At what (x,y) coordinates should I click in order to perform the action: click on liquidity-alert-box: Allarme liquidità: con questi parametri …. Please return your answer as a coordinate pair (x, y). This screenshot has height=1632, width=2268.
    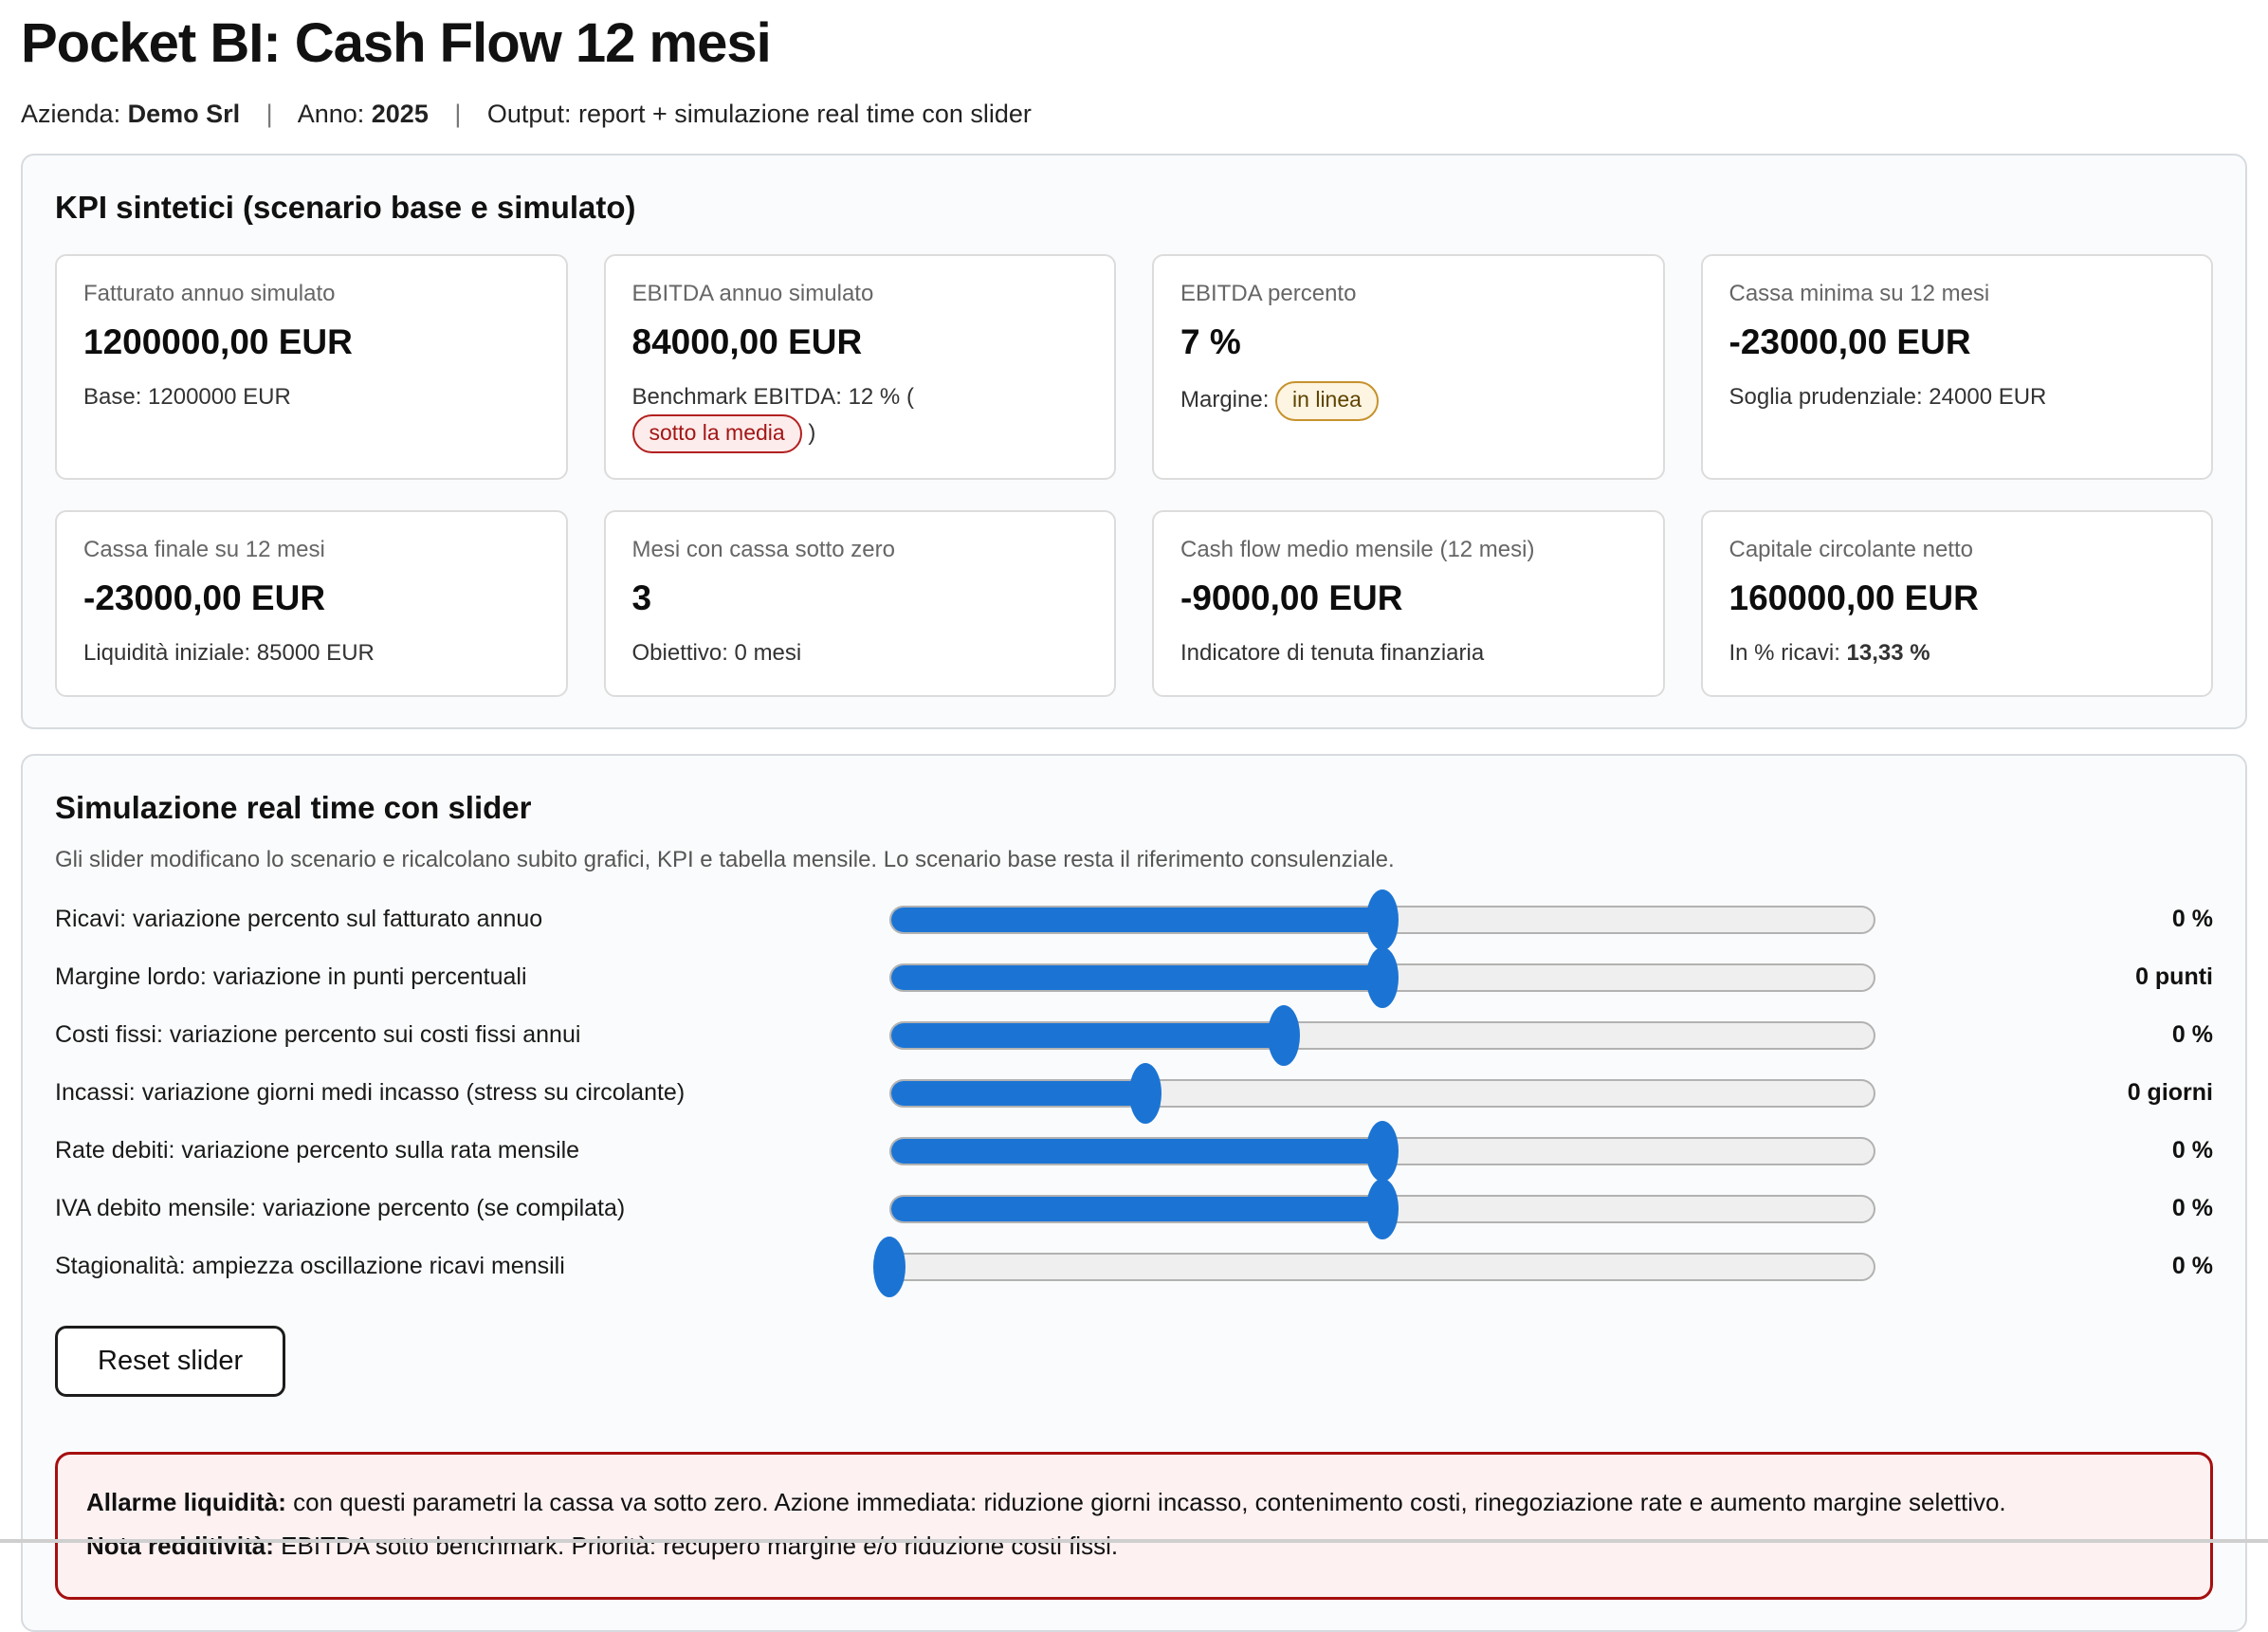
    Looking at the image, I should click on (1134, 1526).